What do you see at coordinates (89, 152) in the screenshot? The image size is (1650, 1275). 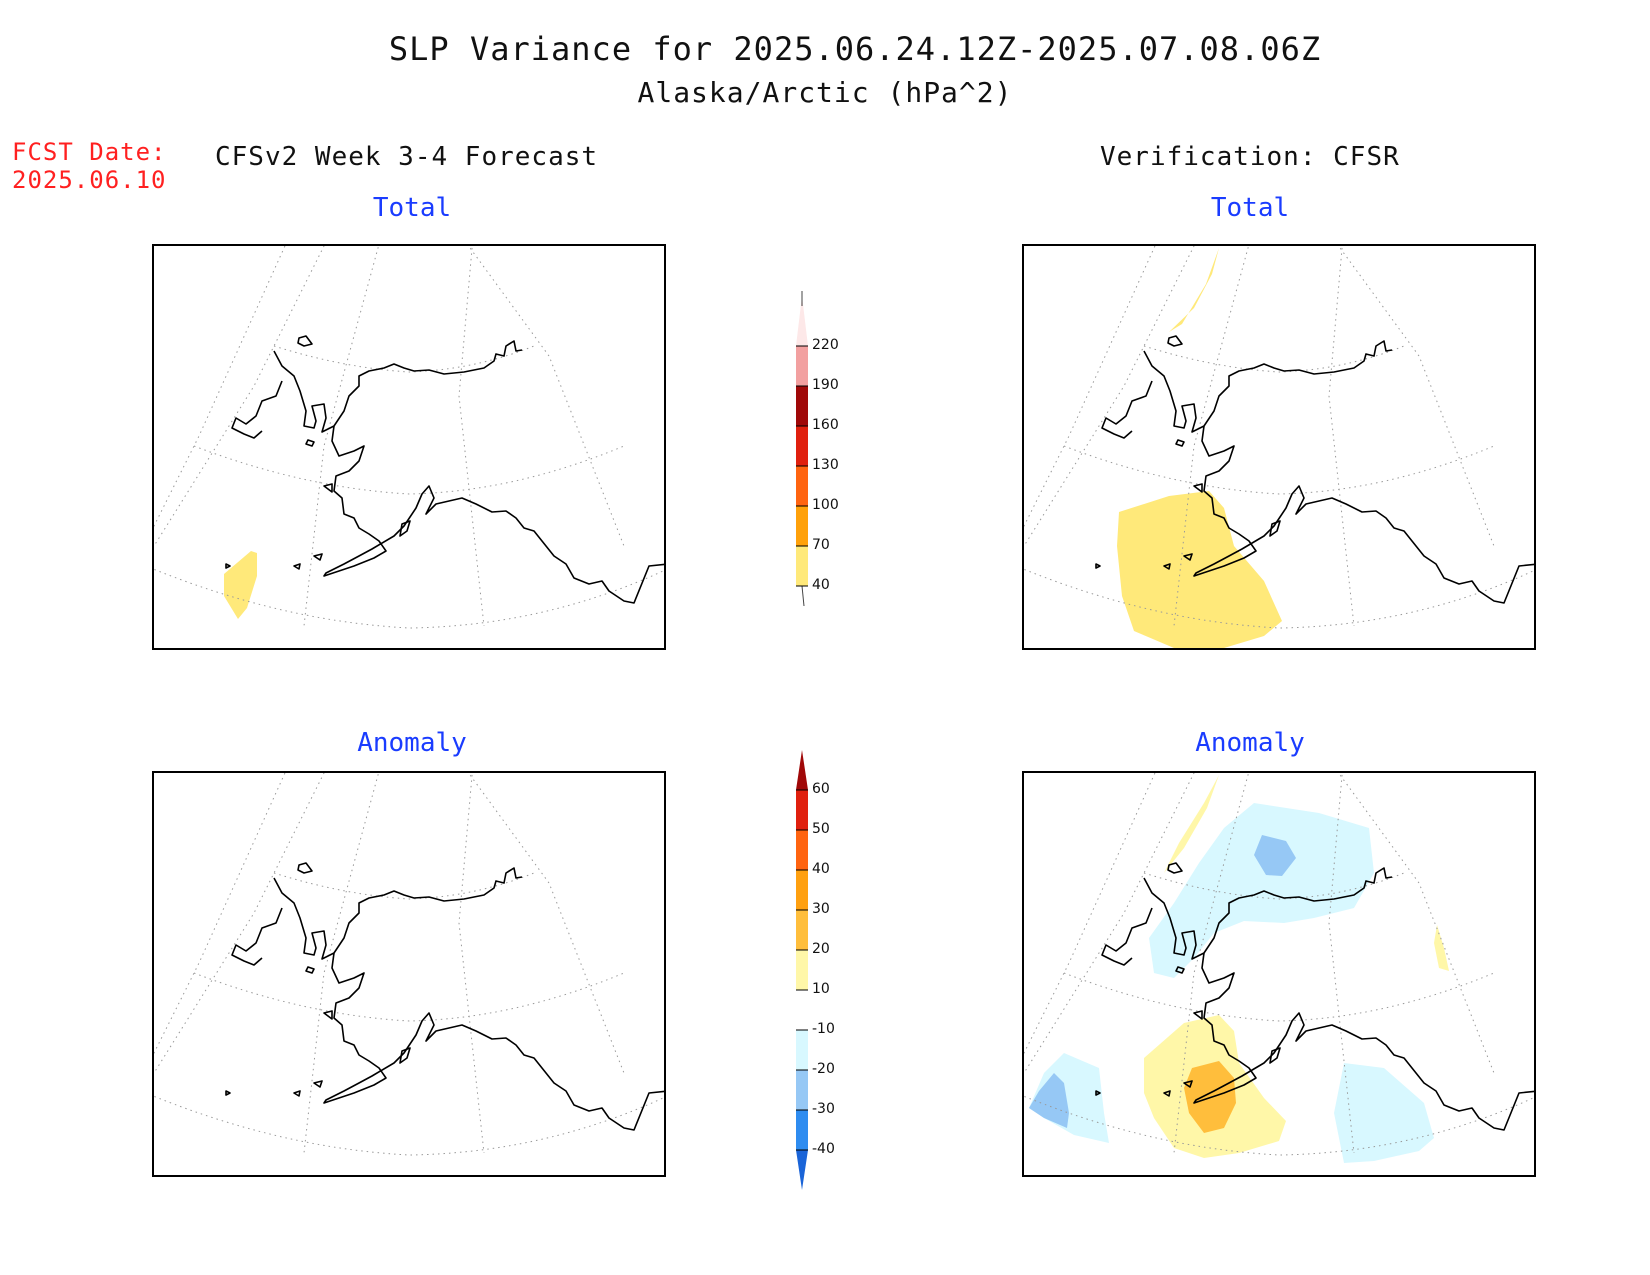 I see `forecast-date-label: FCST Date:` at bounding box center [89, 152].